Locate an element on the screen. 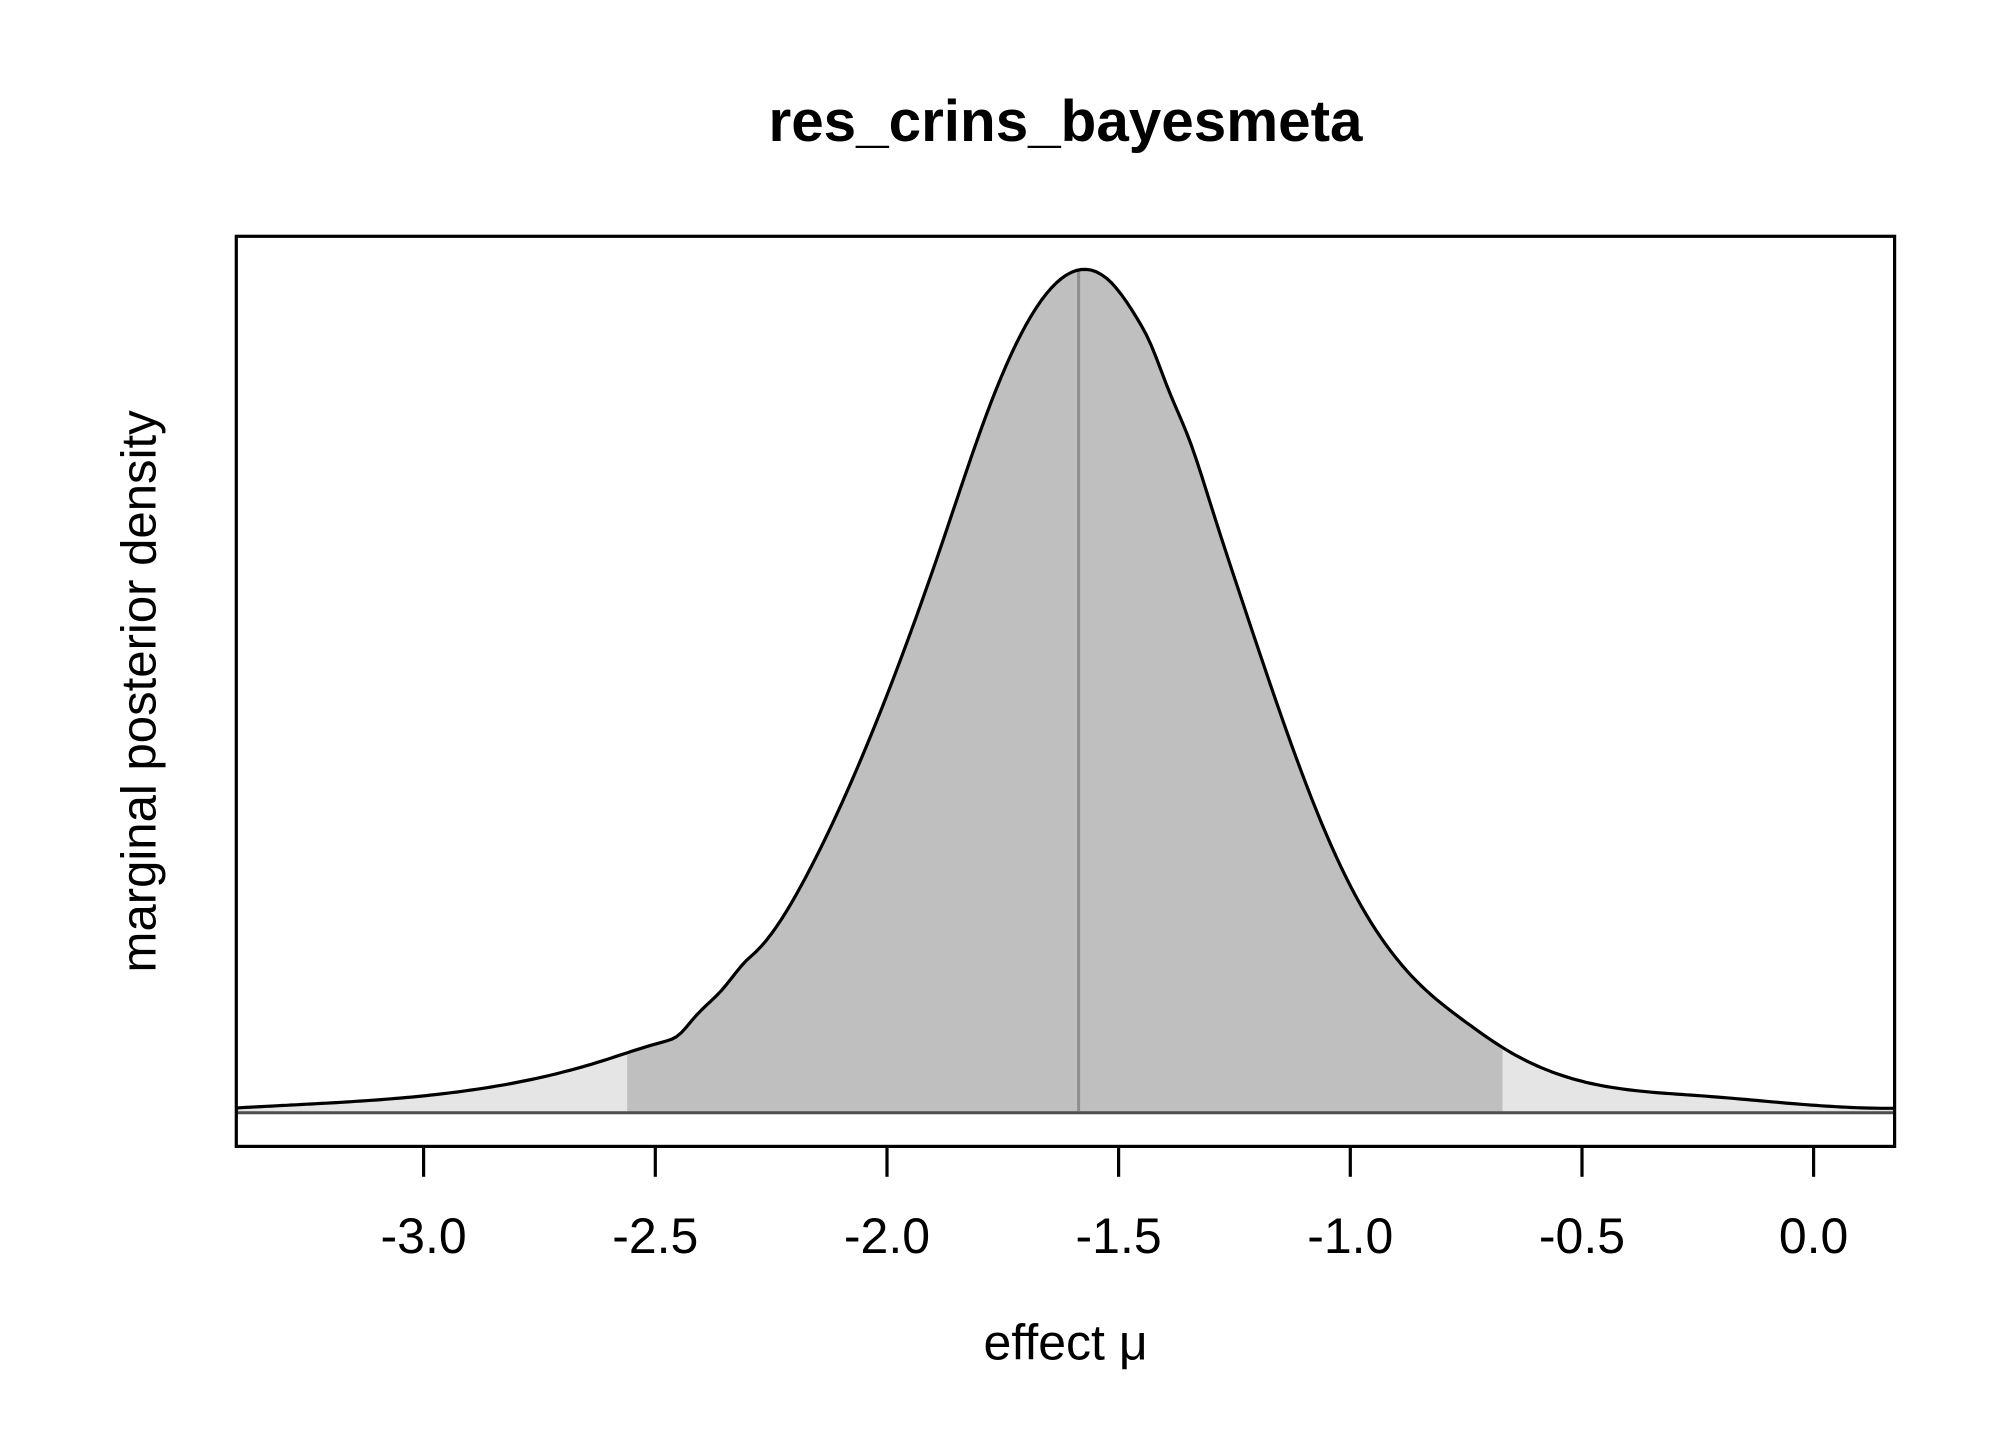 This screenshot has width=2016, height=1440. svg-text: -2.0 is located at coordinates (887, 1236).